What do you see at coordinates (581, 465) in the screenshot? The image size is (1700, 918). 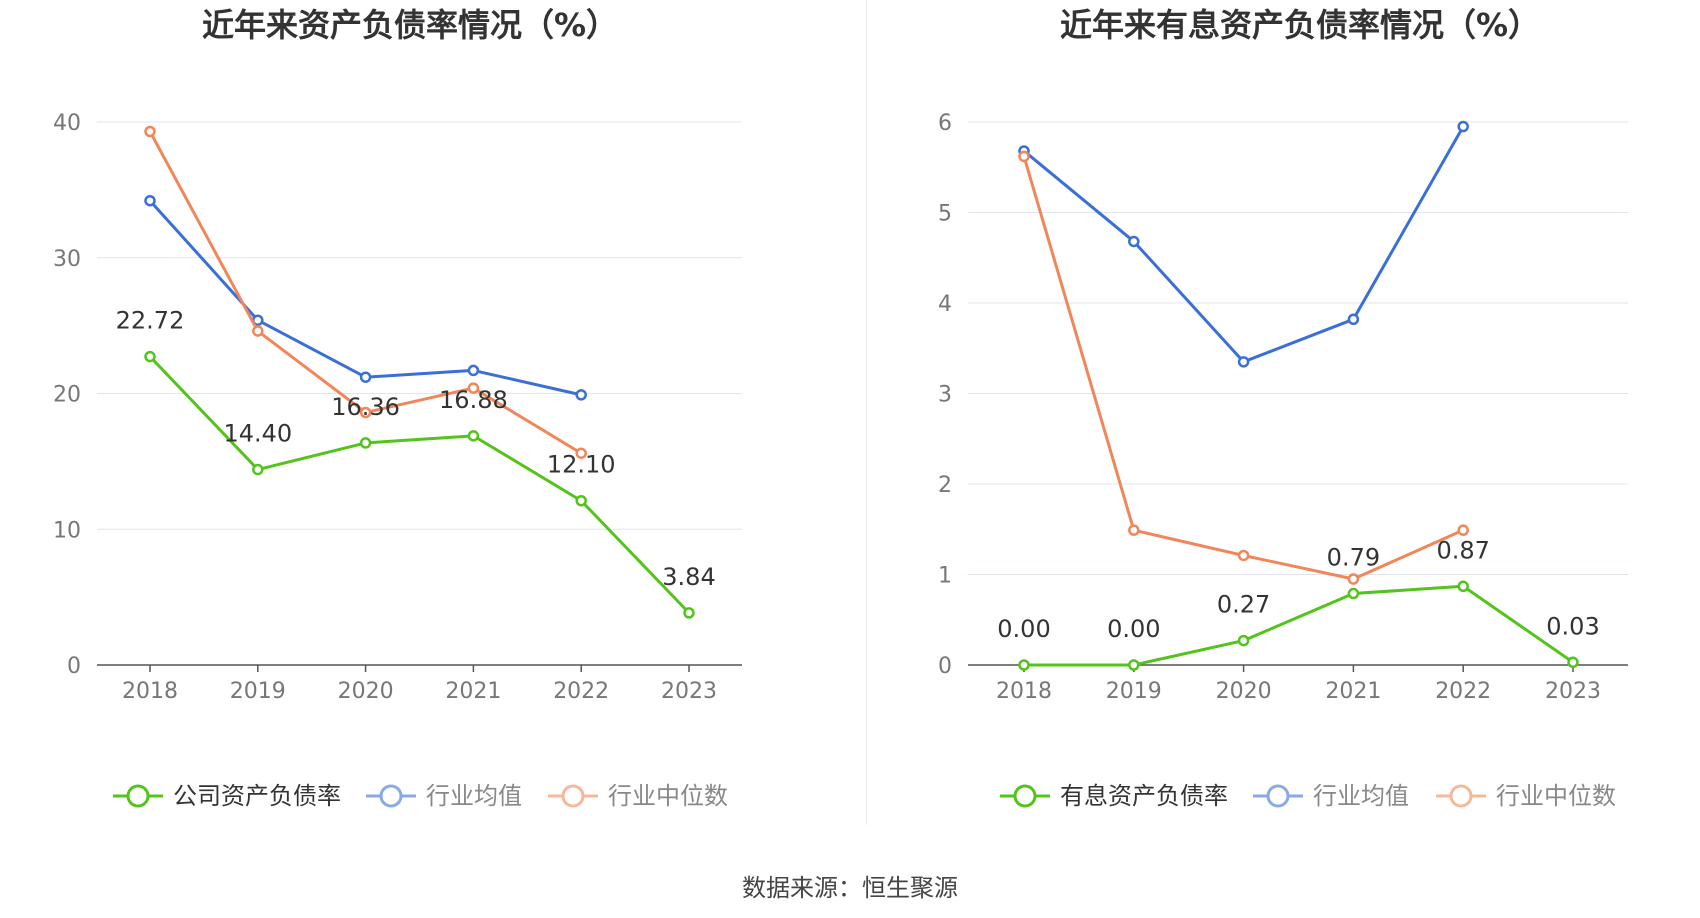 I see `data-label: 12.10` at bounding box center [581, 465].